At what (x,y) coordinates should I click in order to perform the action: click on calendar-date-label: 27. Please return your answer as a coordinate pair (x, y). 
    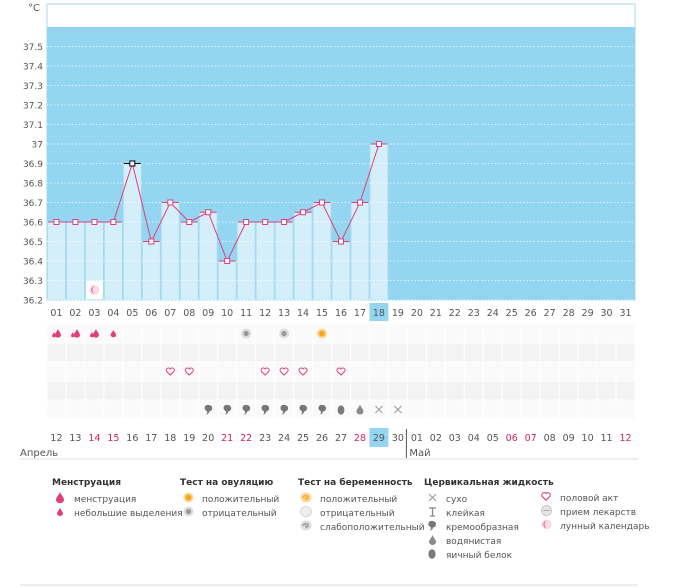
    Looking at the image, I should click on (341, 438).